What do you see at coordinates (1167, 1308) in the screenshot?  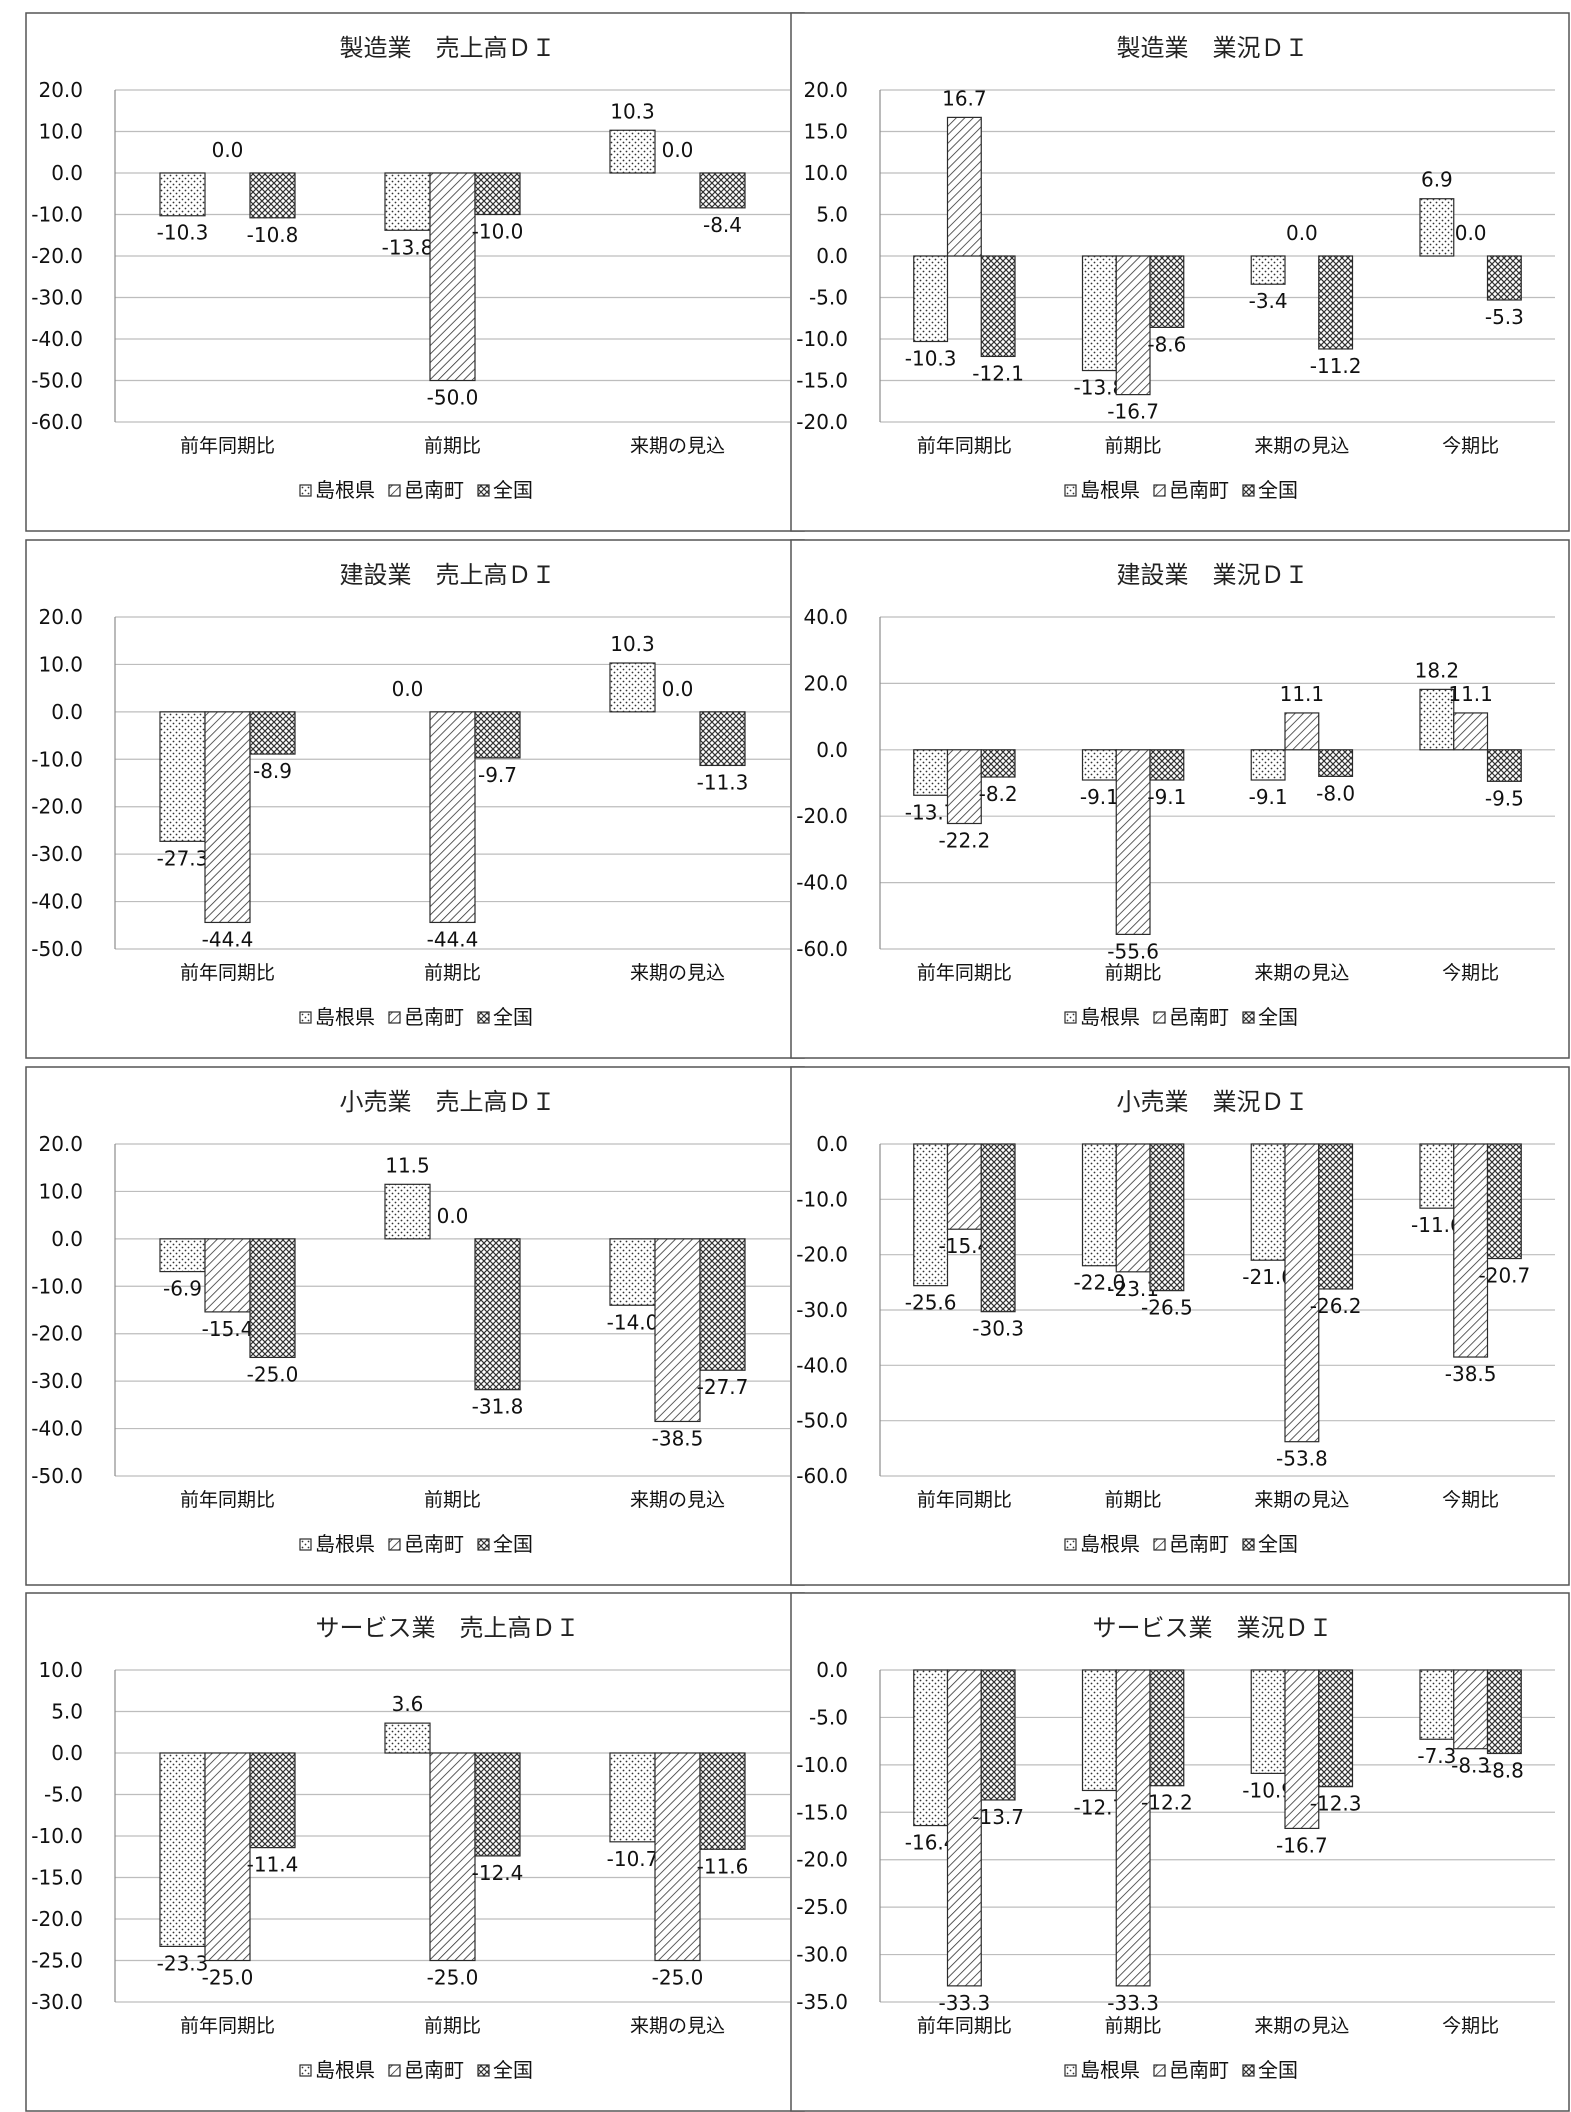 I see `data-label: -26.5` at bounding box center [1167, 1308].